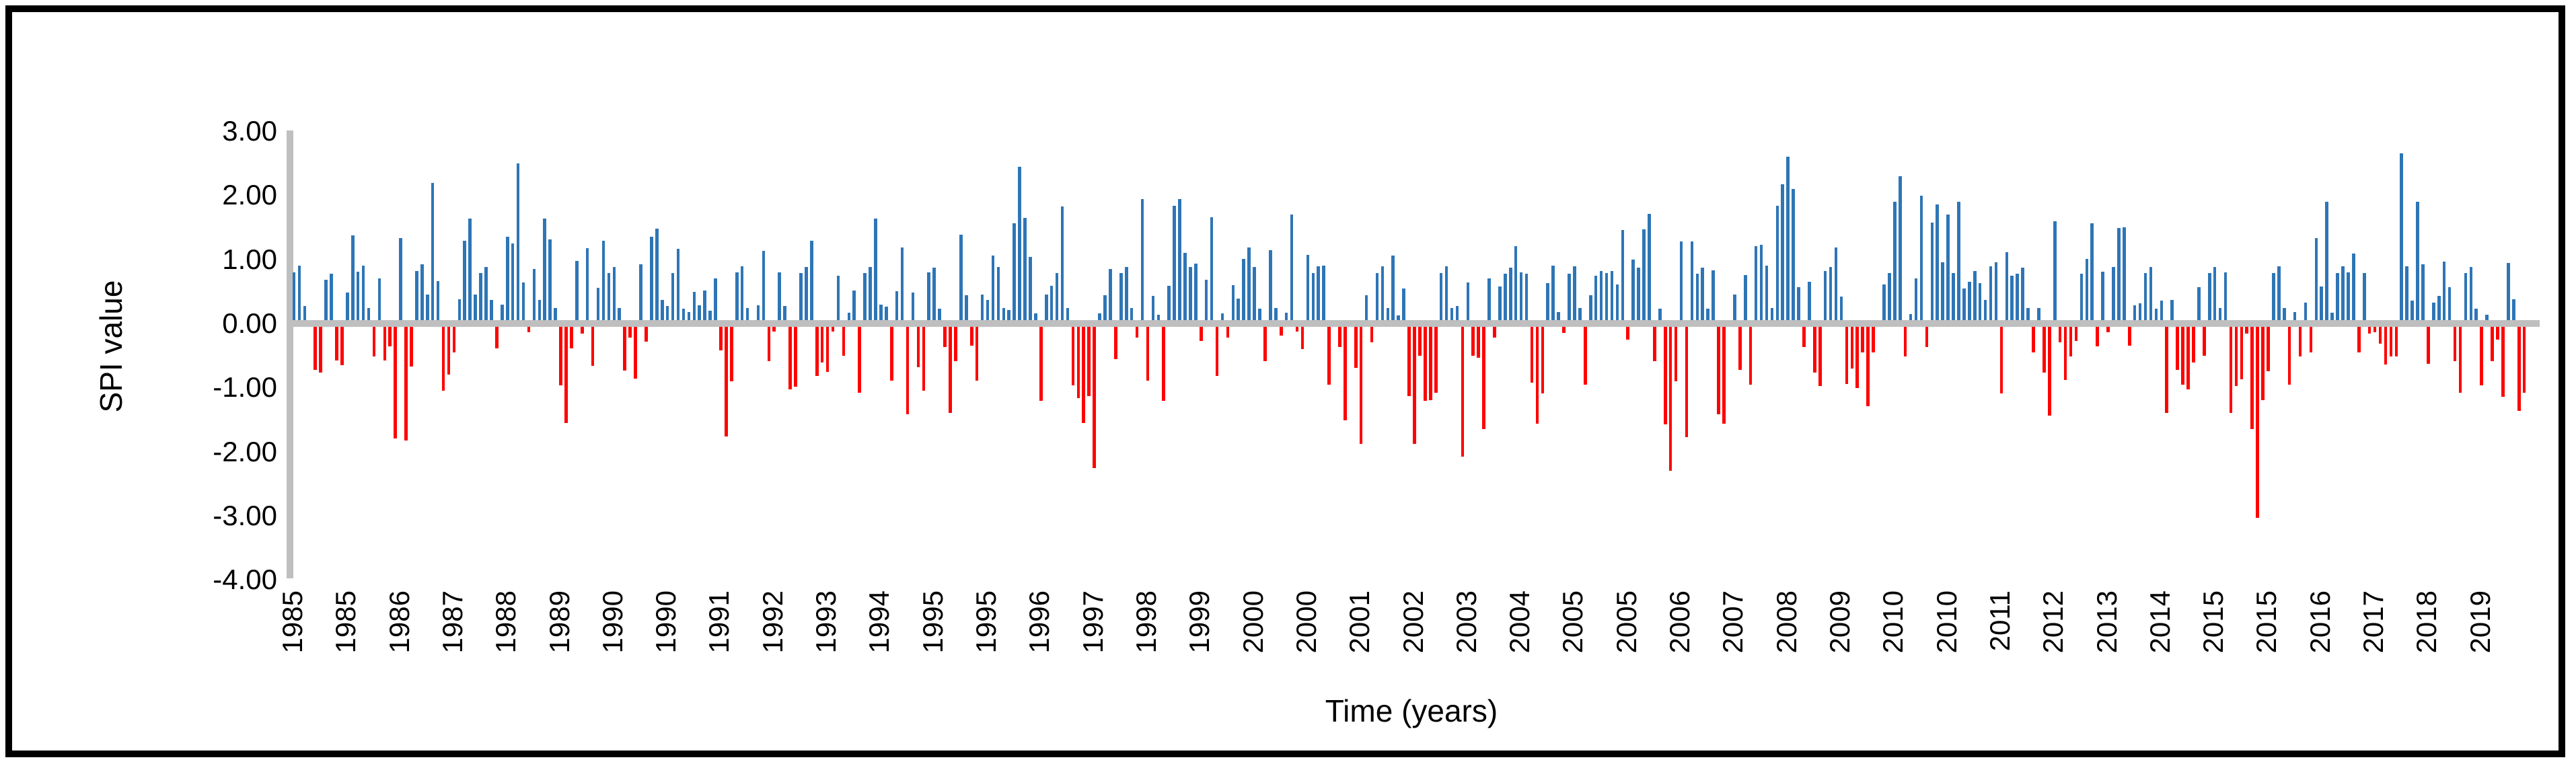  I want to click on y-axis-title: SPI value, so click(111, 346).